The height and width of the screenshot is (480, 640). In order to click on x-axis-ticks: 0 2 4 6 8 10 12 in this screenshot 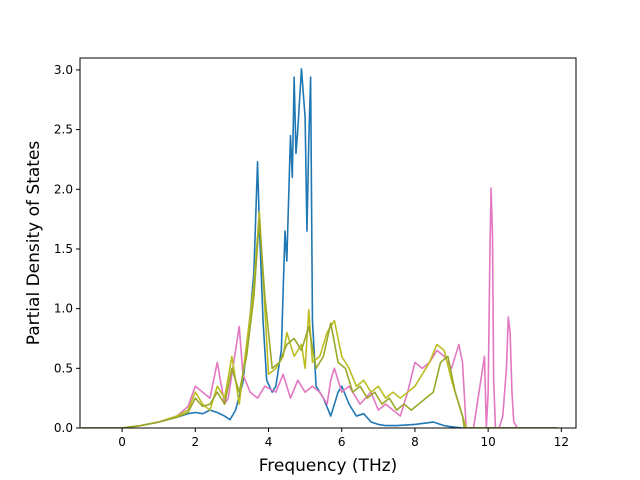, I will do `click(343, 438)`.